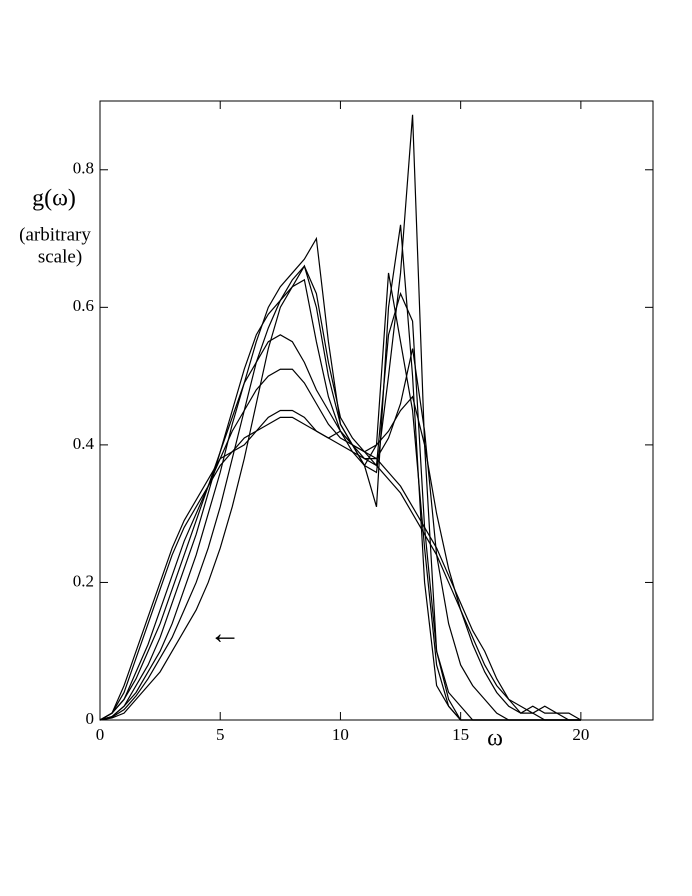 Image resolution: width=692 pixels, height=896 pixels. I want to click on x-axis-label: ω, so click(495, 739).